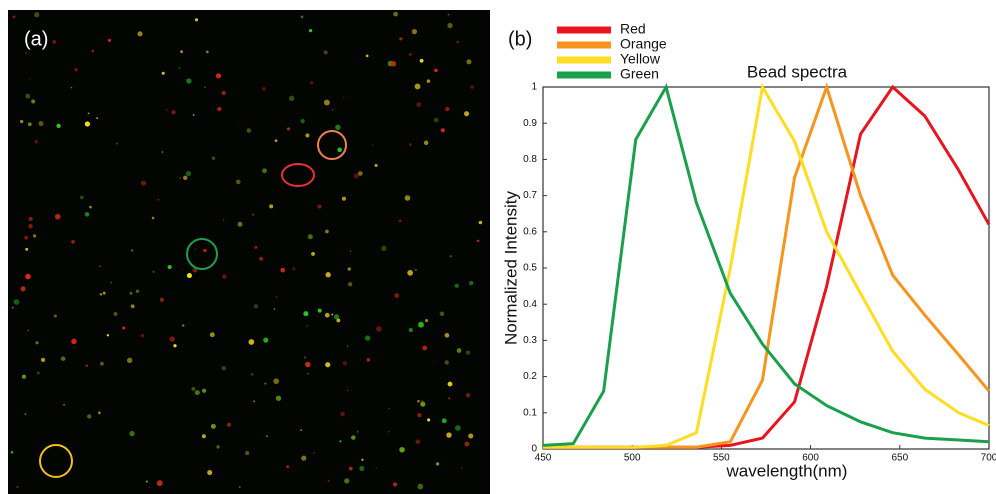  Describe the element at coordinates (584, 60) in the screenshot. I see `legend-swatch` at that location.